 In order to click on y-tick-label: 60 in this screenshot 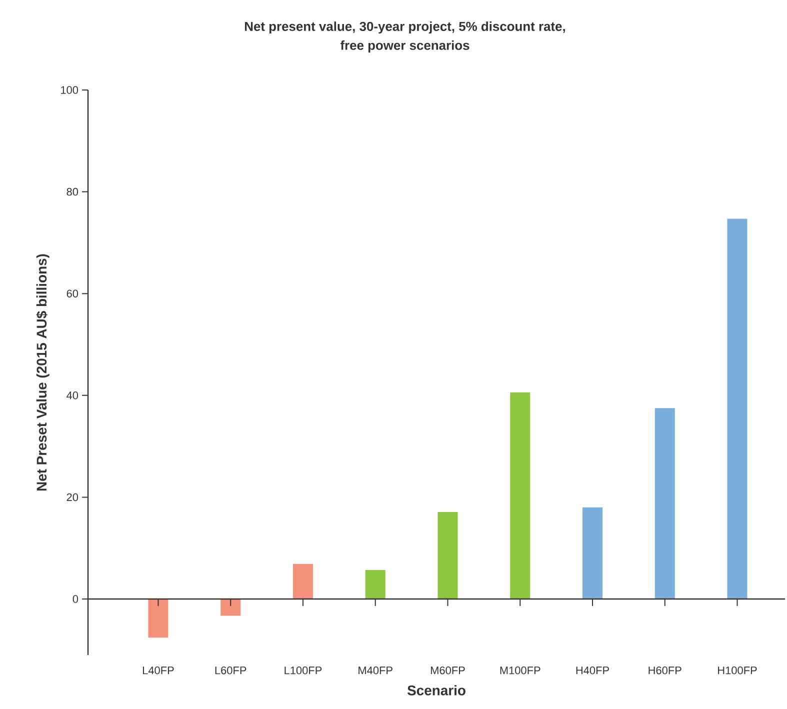, I will do `click(72, 294)`.